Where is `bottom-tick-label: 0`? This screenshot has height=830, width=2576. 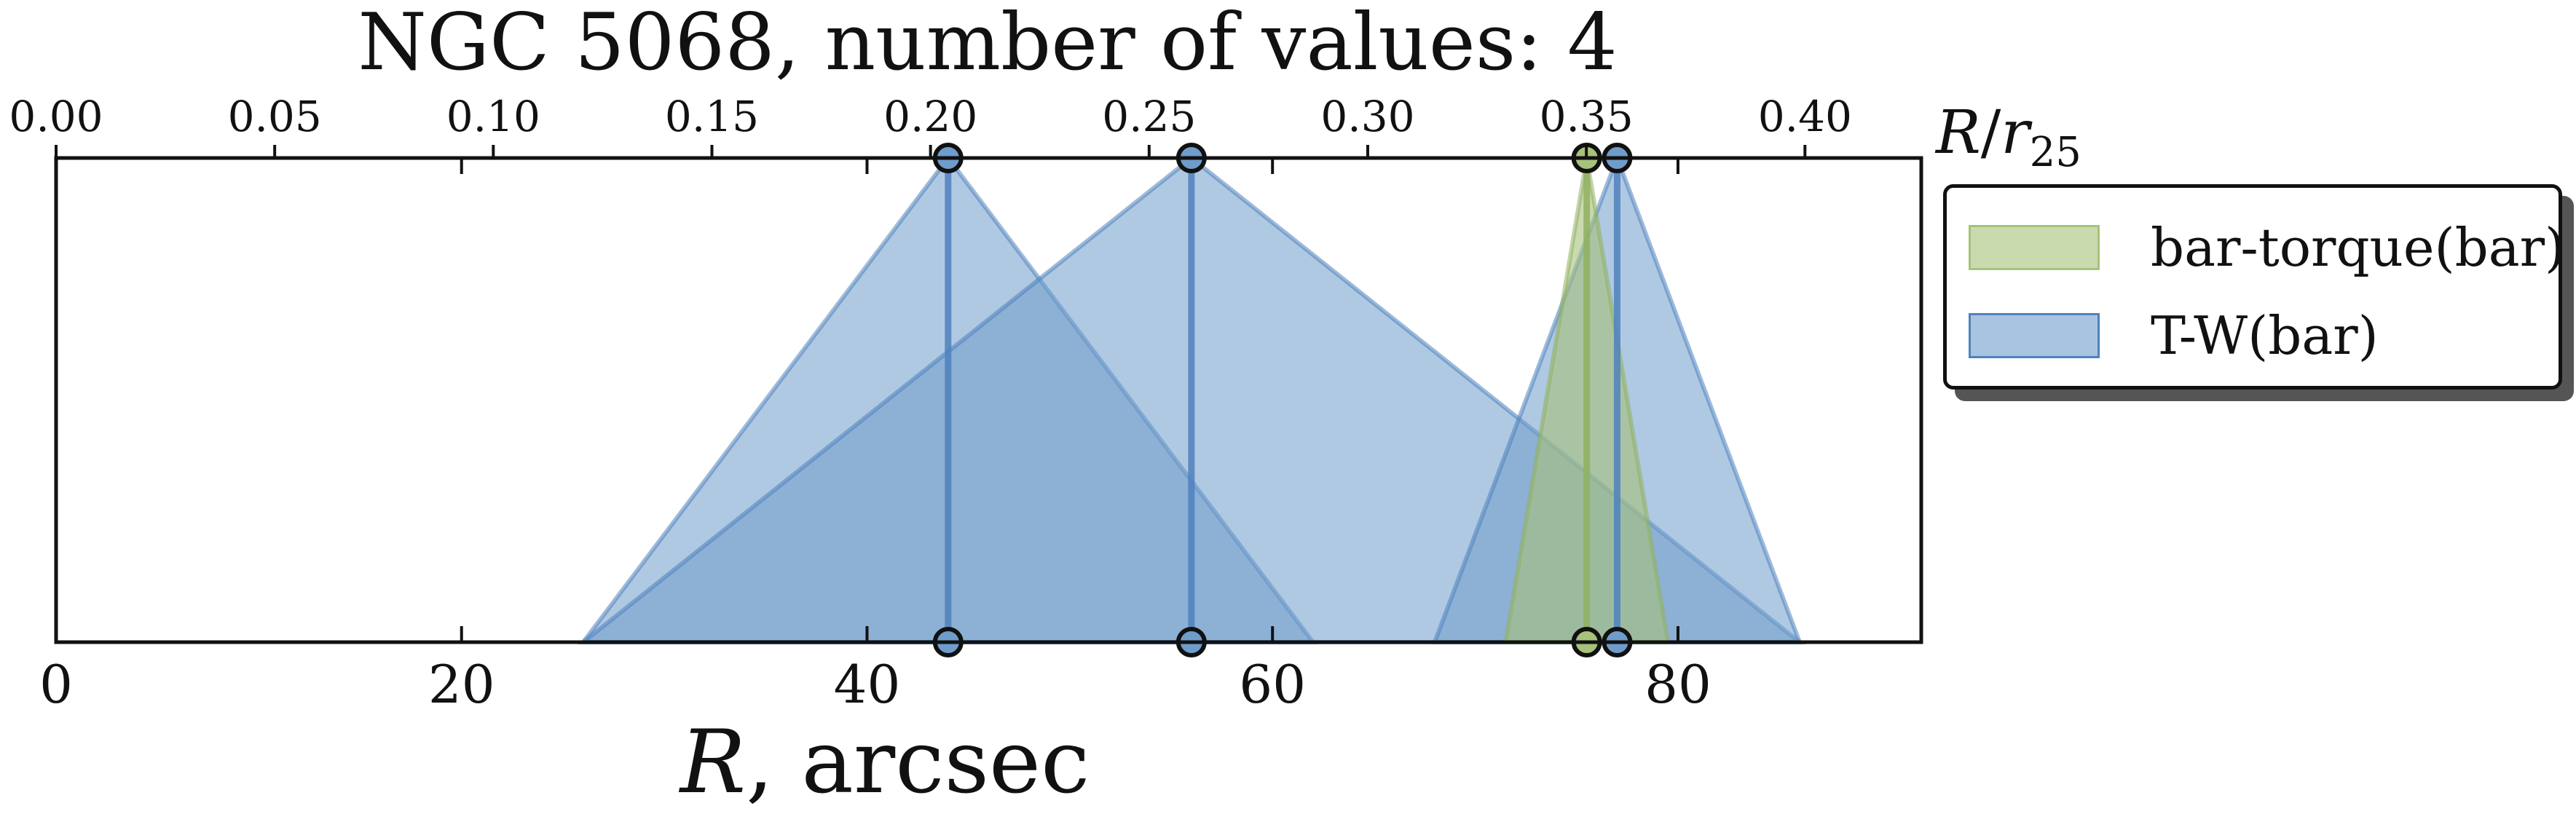
bottom-tick-label: 0 is located at coordinates (56, 684).